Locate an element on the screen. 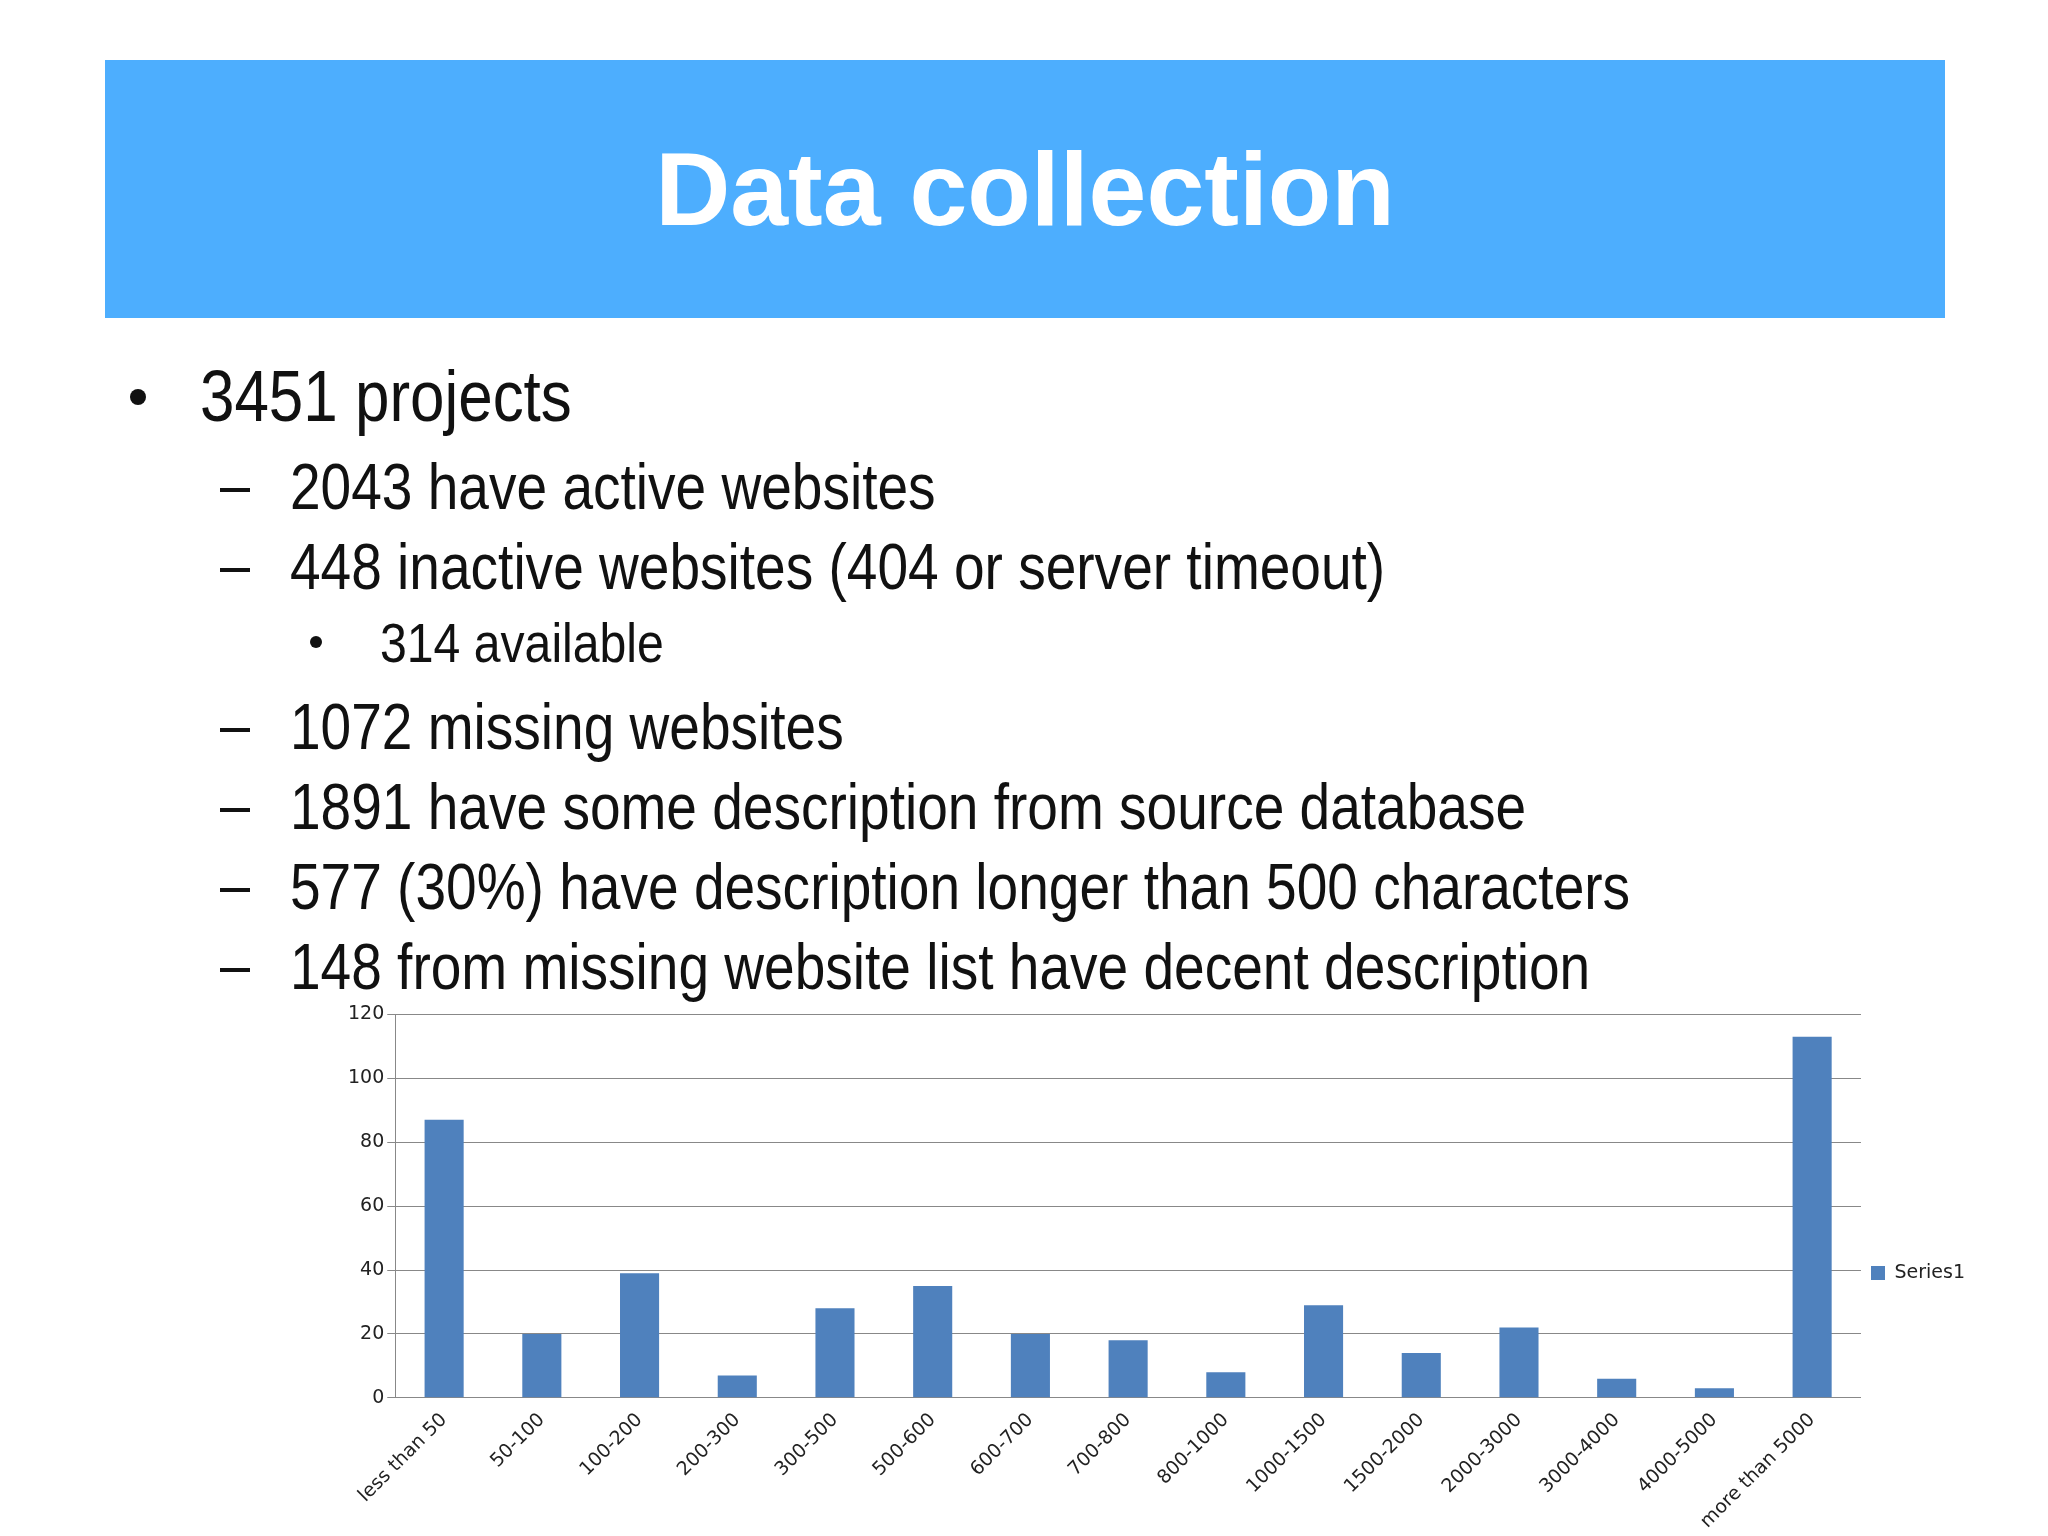 Image resolution: width=2048 pixels, height=1536 pixels. y-tick-label: 0 is located at coordinates (378, 1395).